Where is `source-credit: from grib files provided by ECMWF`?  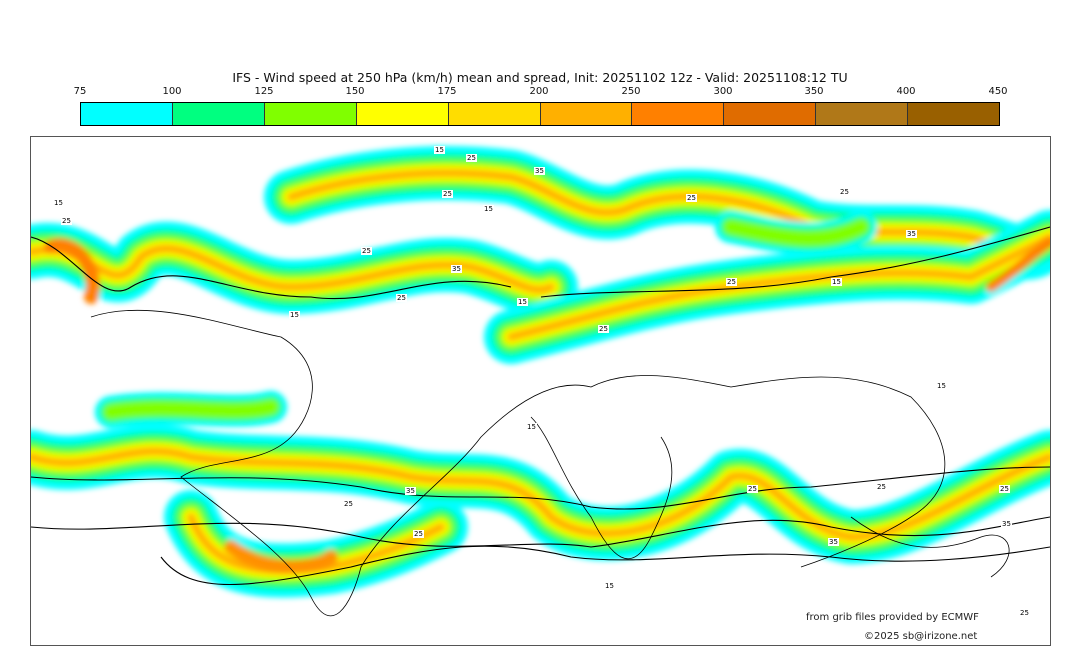
source-credit: from grib files provided by ECMWF is located at coordinates (892, 617).